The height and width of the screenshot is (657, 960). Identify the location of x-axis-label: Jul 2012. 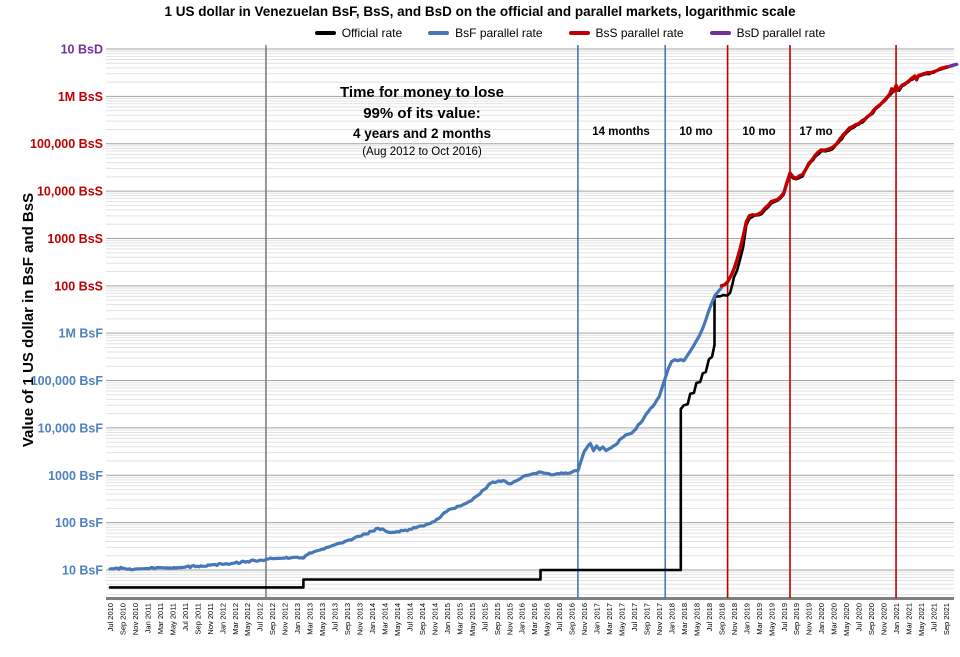
(260, 617).